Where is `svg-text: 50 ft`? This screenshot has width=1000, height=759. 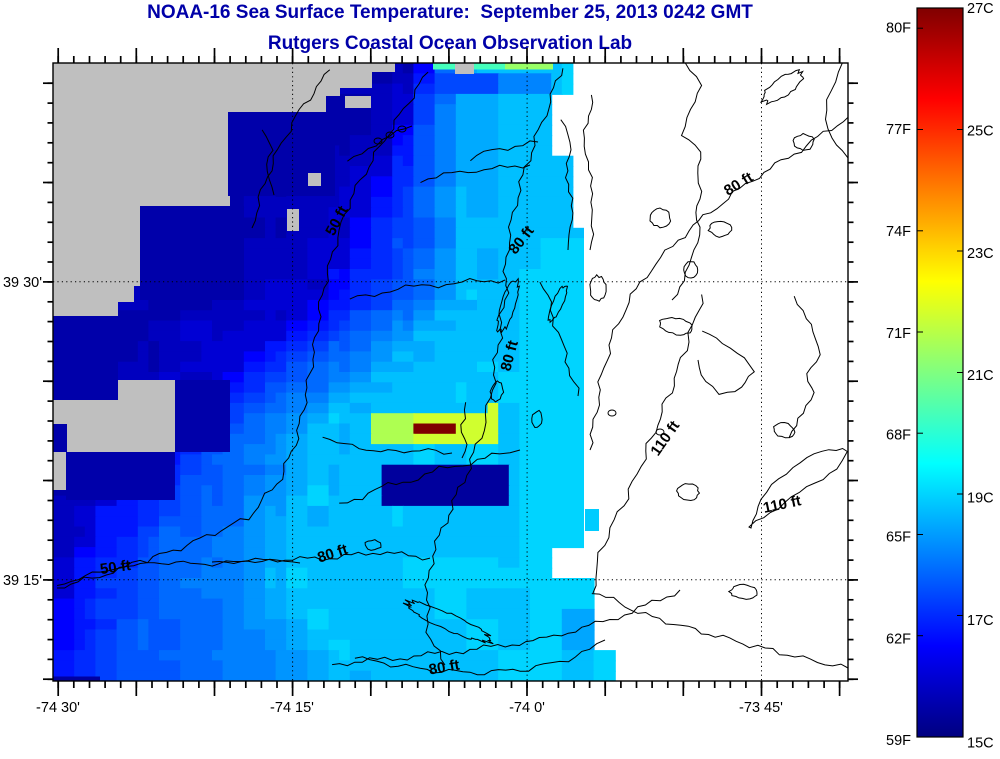
svg-text: 50 ft is located at coordinates (115, 567).